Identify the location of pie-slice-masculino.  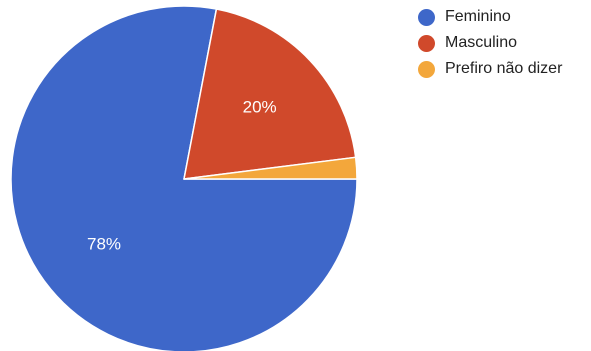
(270, 94).